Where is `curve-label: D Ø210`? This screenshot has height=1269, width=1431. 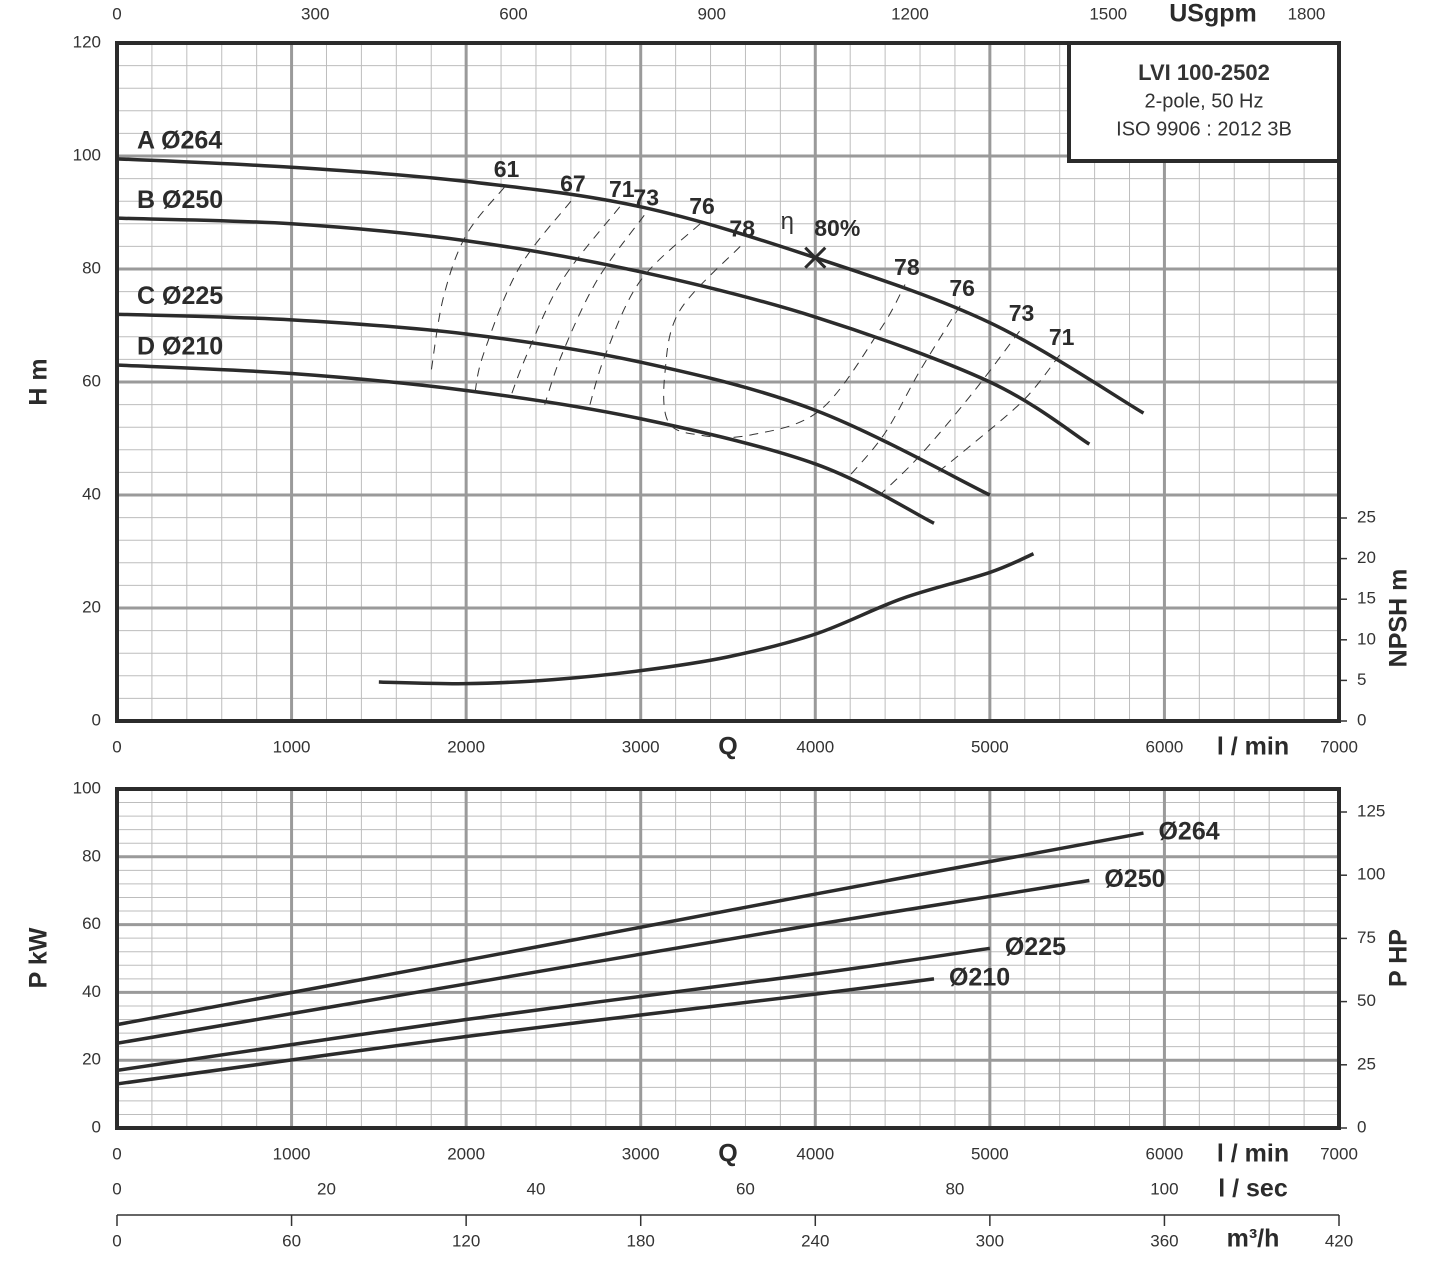
curve-label: D Ø210 is located at coordinates (180, 347).